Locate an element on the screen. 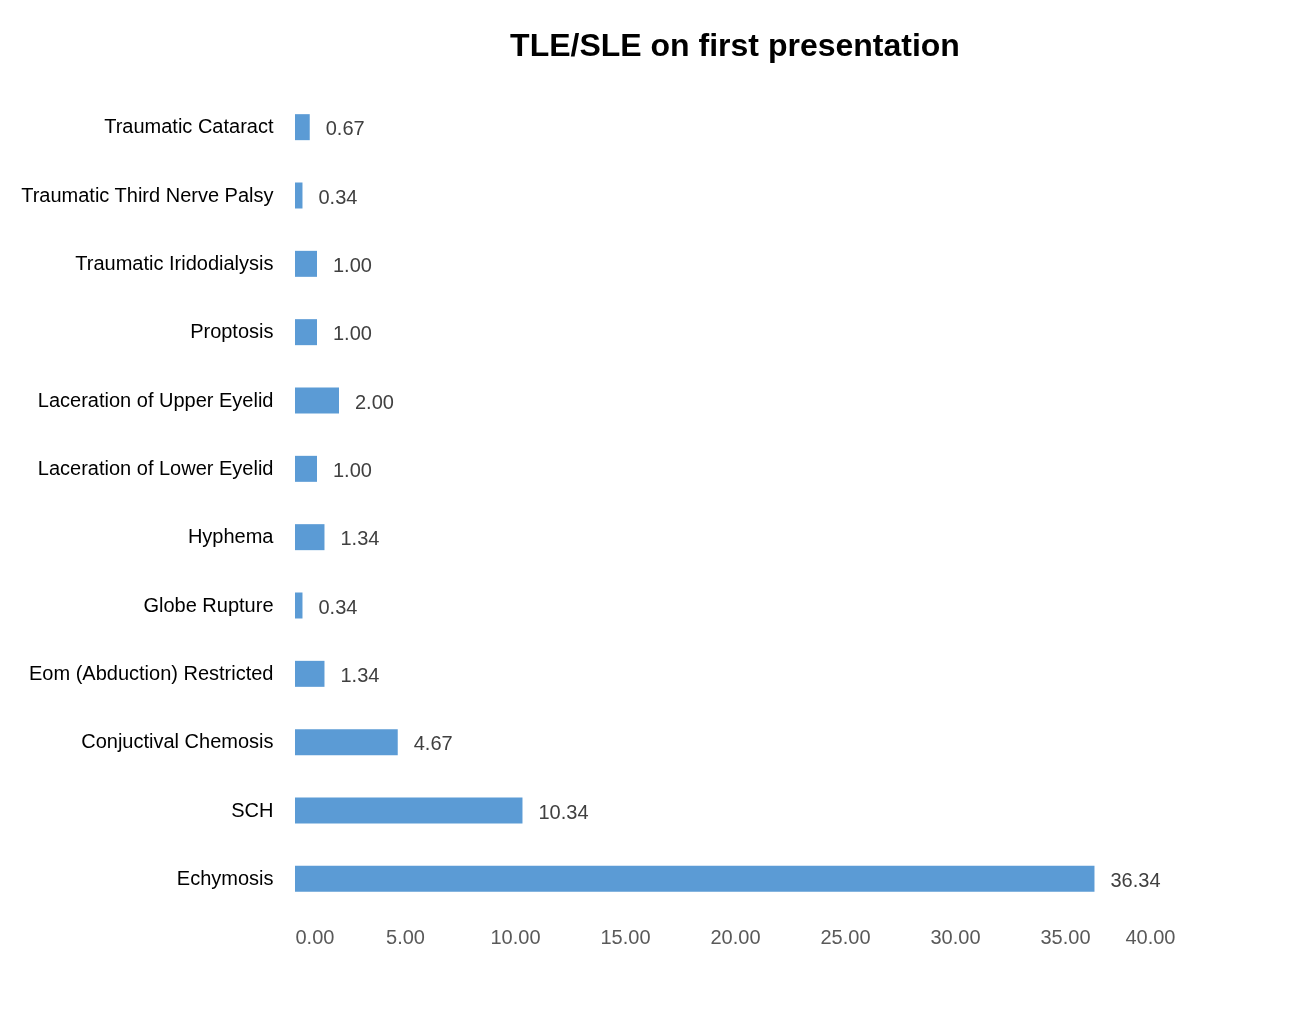 Image resolution: width=1311 pixels, height=1028 pixels. y-tick-label: Globe Rupture is located at coordinates (208, 604).